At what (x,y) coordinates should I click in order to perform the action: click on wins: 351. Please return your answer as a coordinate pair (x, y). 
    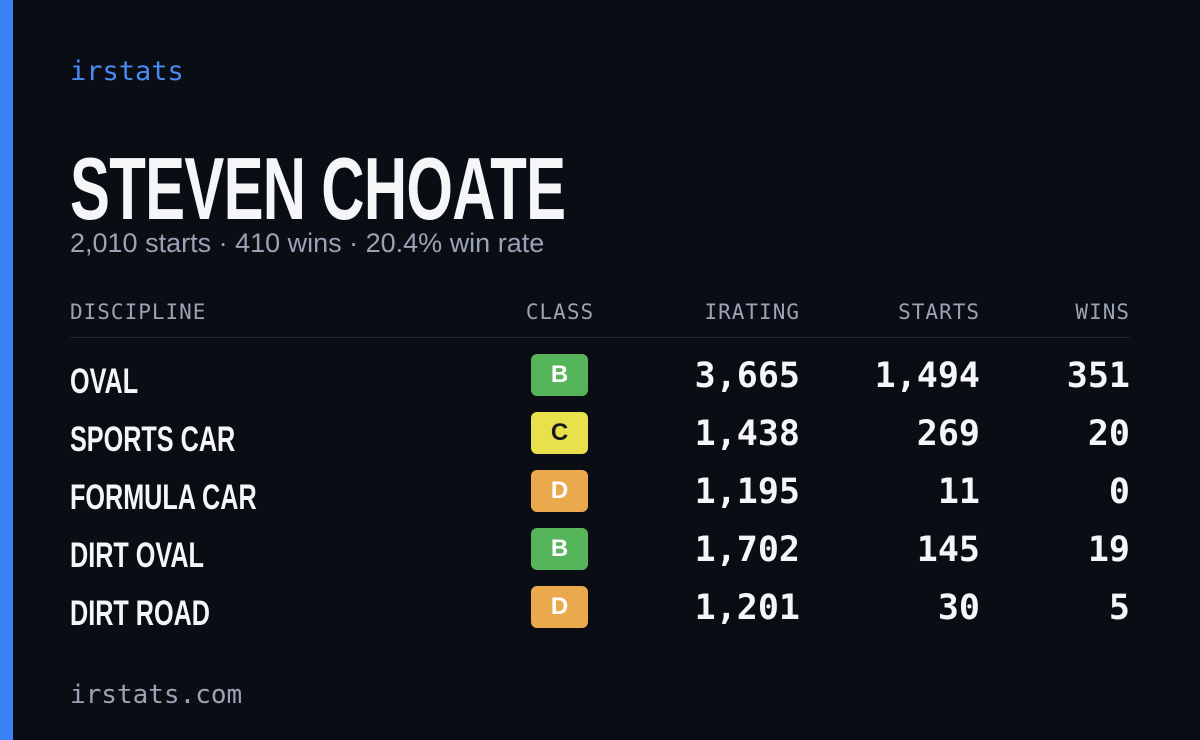
    Looking at the image, I should click on (1098, 376).